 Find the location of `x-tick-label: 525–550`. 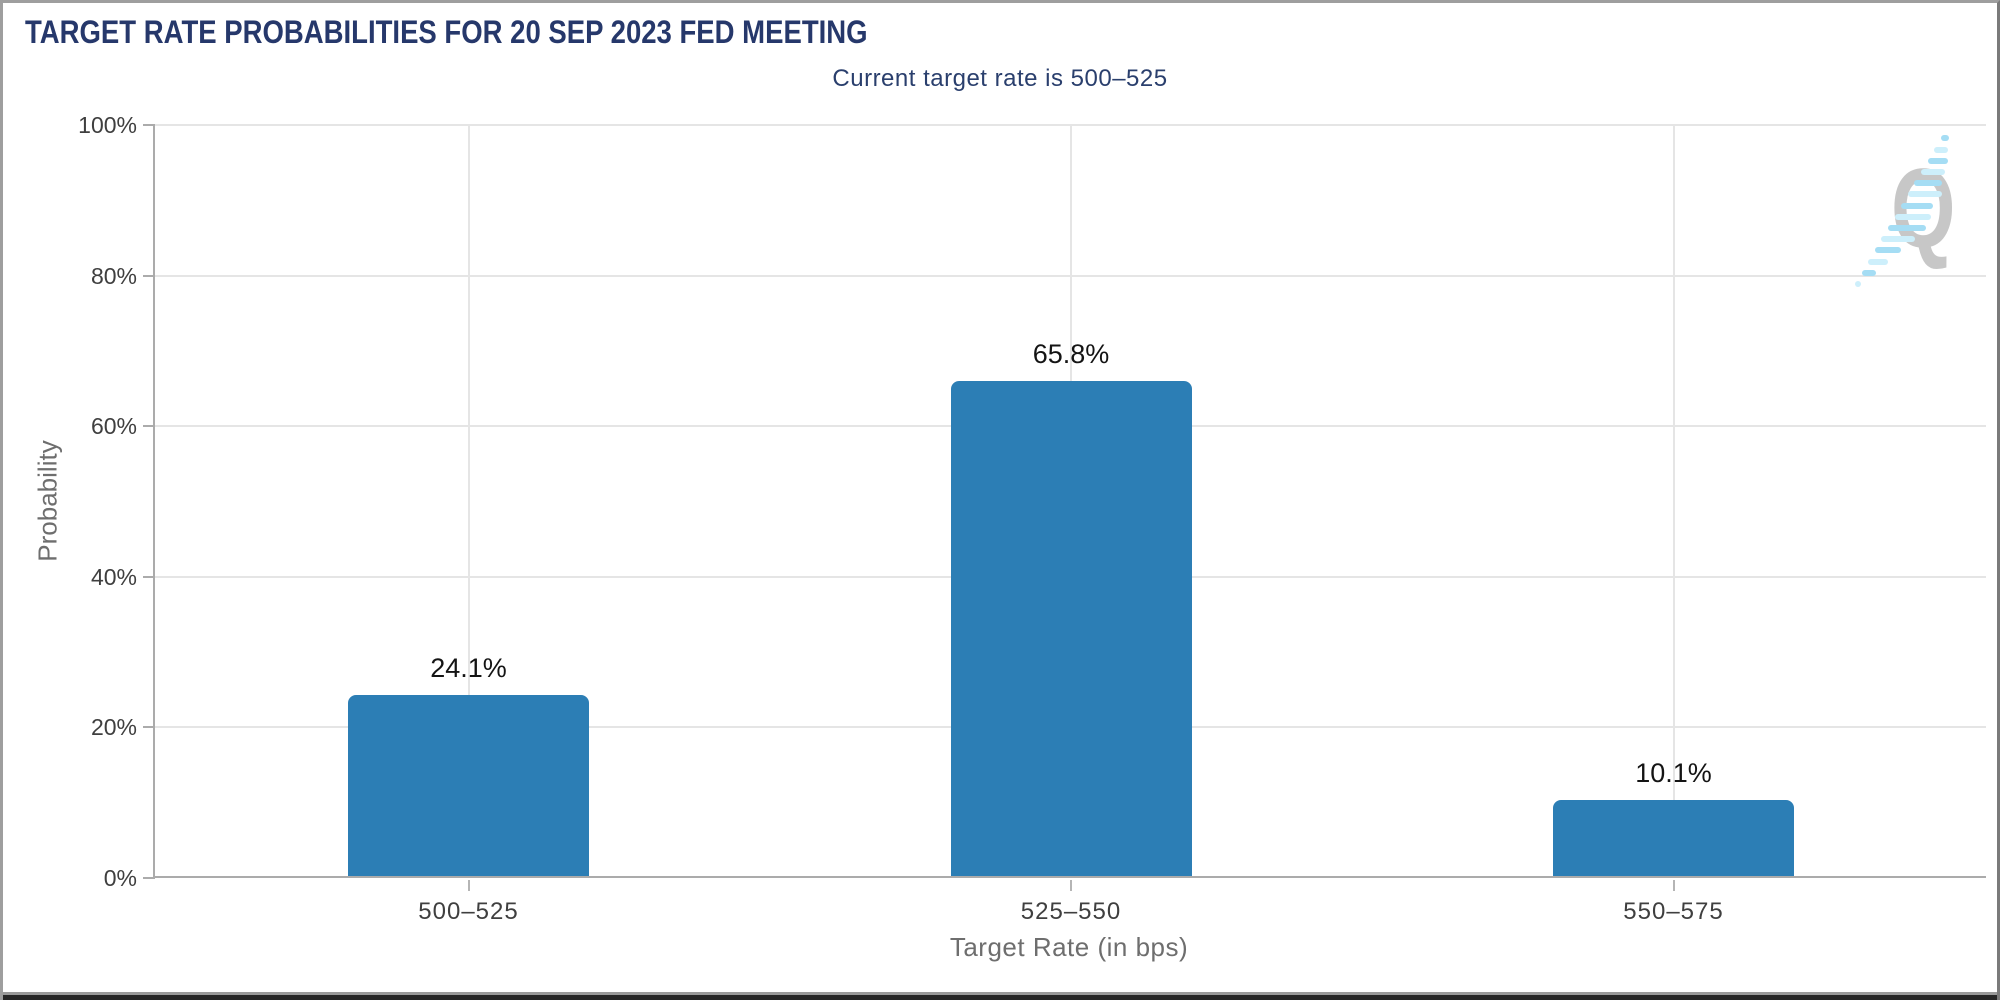

x-tick-label: 525–550 is located at coordinates (1071, 911).